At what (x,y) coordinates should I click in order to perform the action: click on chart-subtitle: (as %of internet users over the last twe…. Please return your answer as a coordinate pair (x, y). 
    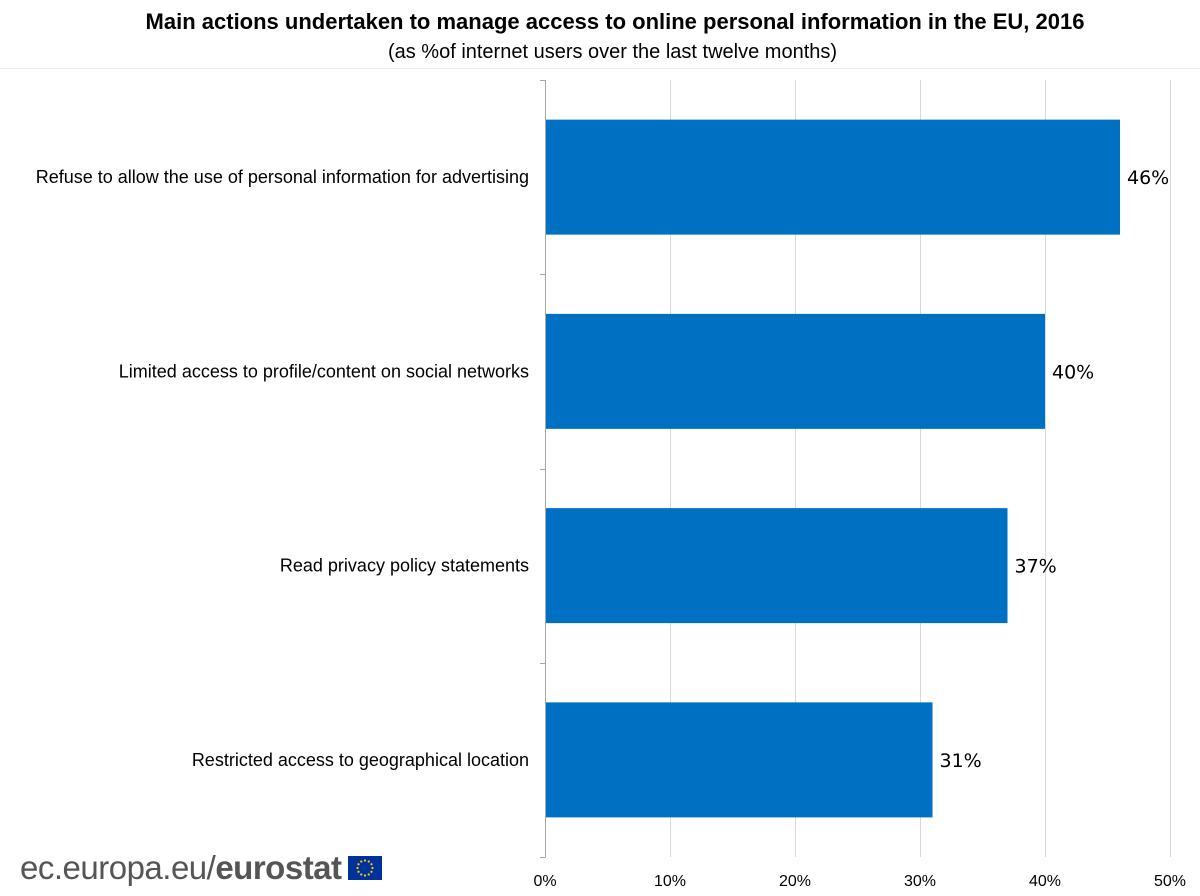
    Looking at the image, I should click on (612, 52).